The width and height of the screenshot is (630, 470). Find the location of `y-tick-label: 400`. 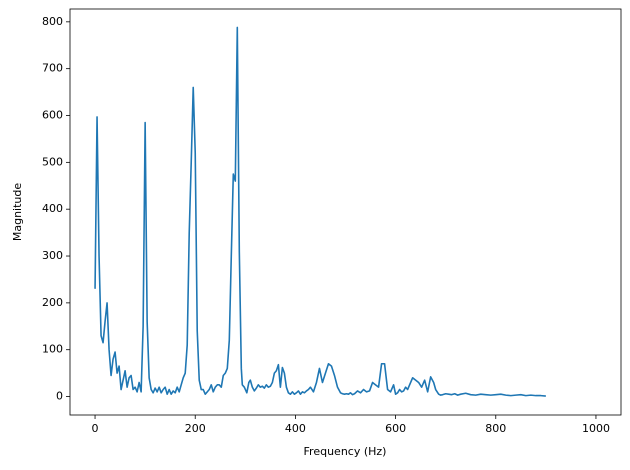

y-tick-label: 400 is located at coordinates (52, 208).